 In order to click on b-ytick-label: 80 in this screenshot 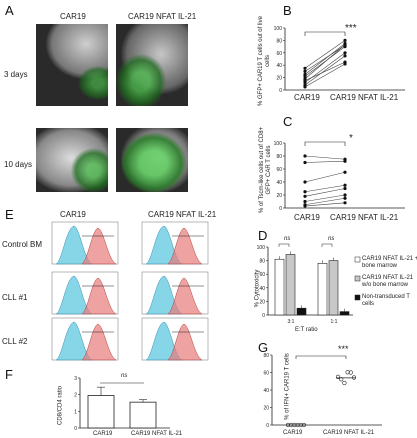, I will do `click(279, 41)`.